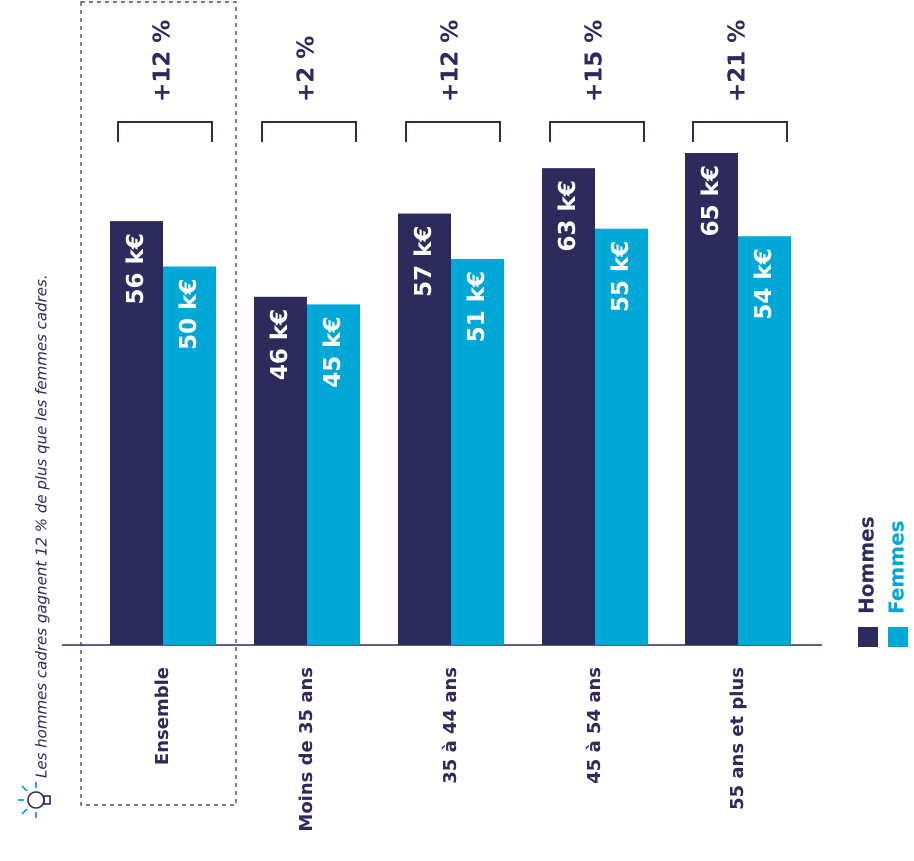 This screenshot has height=861, width=914. I want to click on bar-value-label-hommes-moins-de-35-ans: 46 k€, so click(280, 344).